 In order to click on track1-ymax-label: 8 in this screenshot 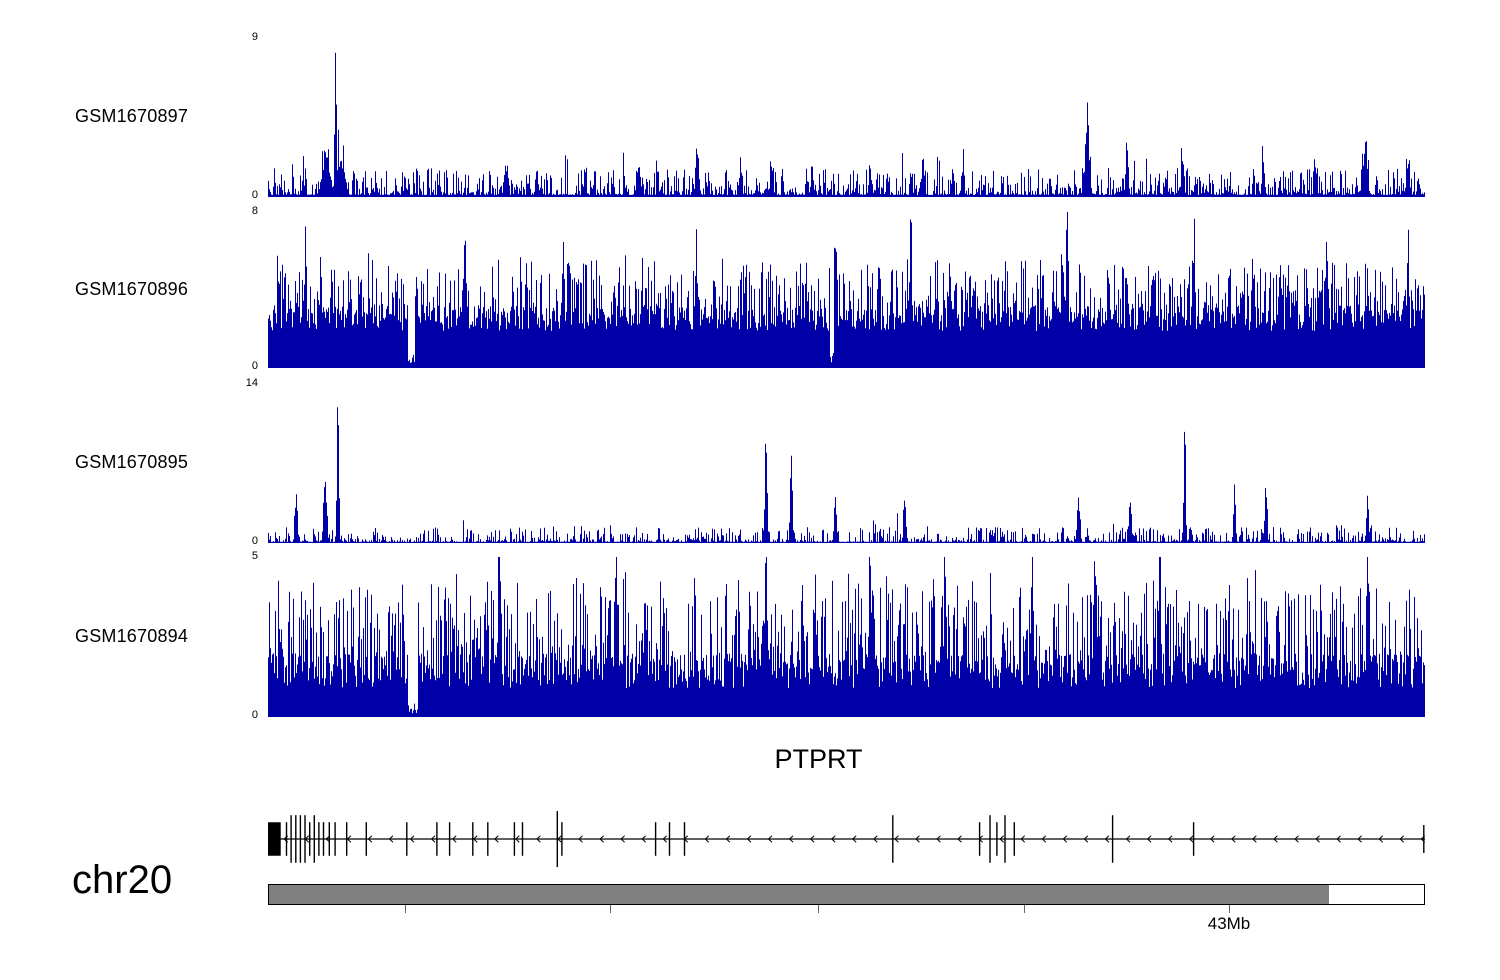, I will do `click(254, 211)`.